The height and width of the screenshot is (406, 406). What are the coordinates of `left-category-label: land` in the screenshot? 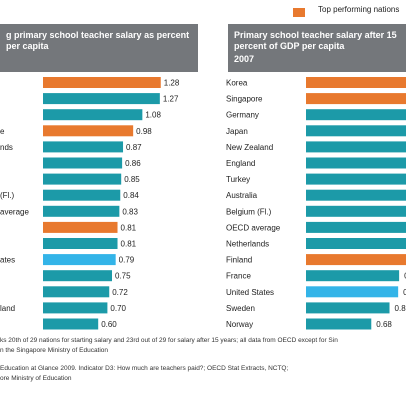 It's located at (7, 308).